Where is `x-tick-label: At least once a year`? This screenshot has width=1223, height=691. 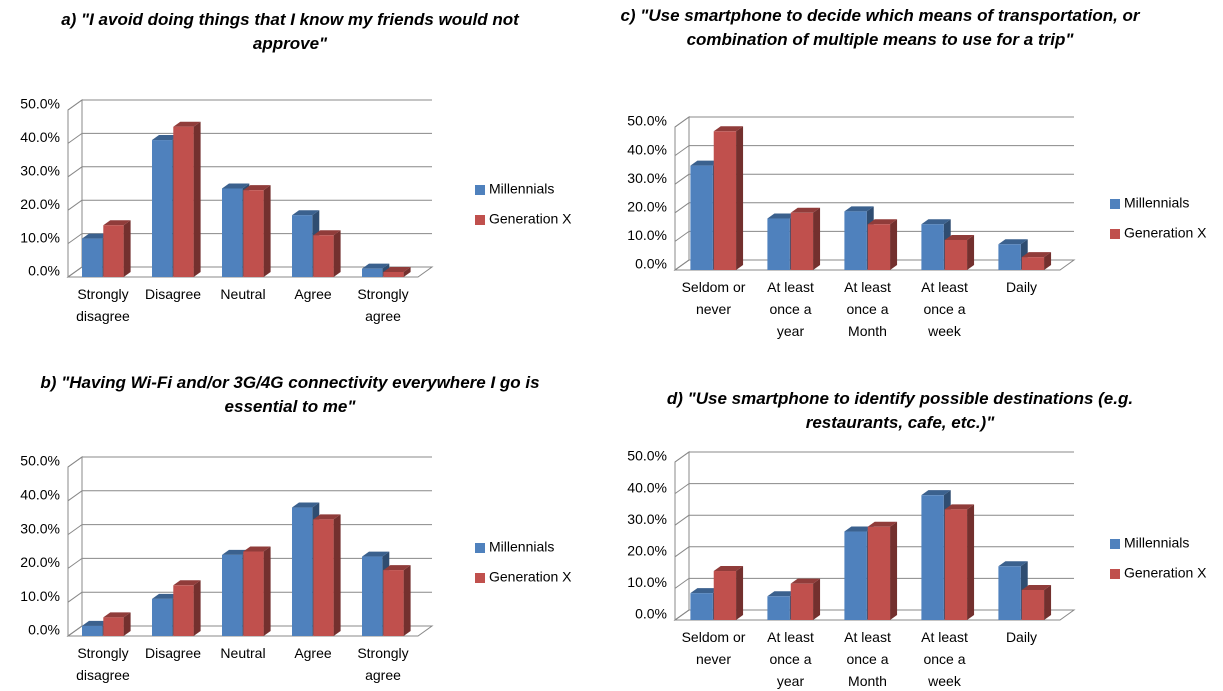 x-tick-label: At least once a year is located at coordinates (790, 309).